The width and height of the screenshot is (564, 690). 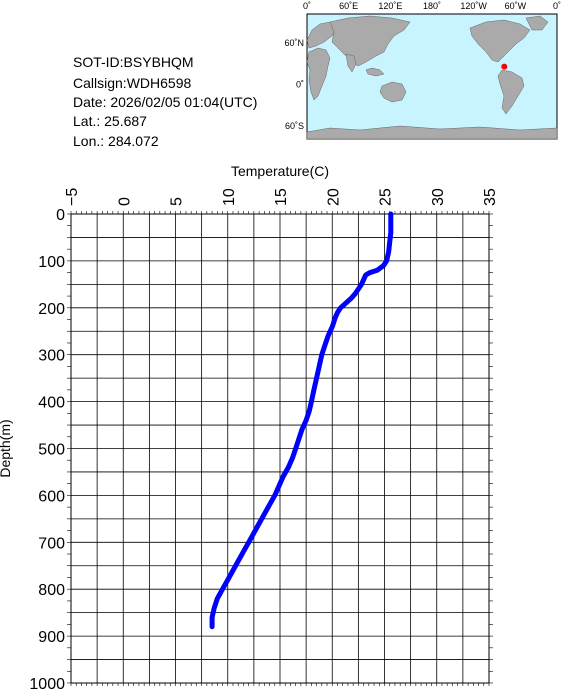 What do you see at coordinates (432, 132) in the screenshot?
I see `land-antarctica` at bounding box center [432, 132].